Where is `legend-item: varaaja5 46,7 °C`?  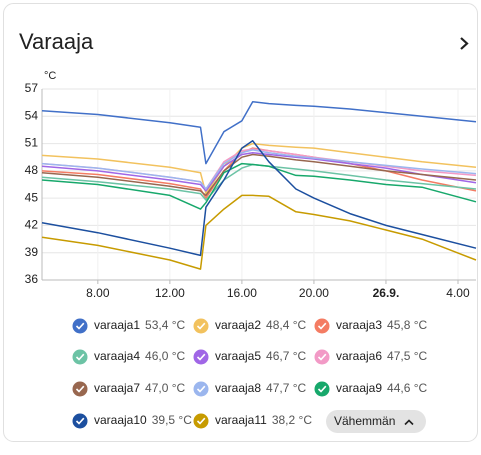 legend-item: varaaja5 46,7 °C is located at coordinates (250, 357).